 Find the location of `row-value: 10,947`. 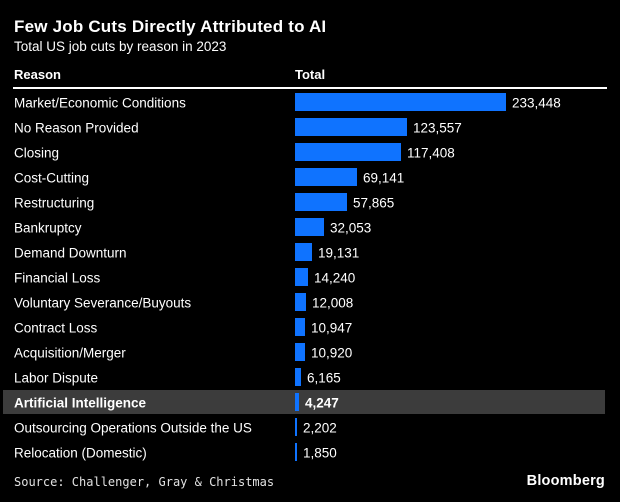

row-value: 10,947 is located at coordinates (332, 327).